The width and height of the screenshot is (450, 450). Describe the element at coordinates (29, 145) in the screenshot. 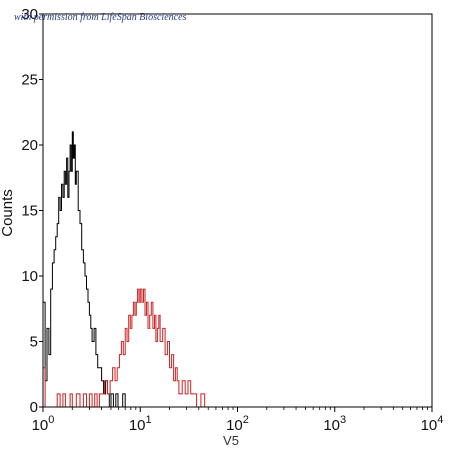

I see `y-tick-label: 20` at that location.